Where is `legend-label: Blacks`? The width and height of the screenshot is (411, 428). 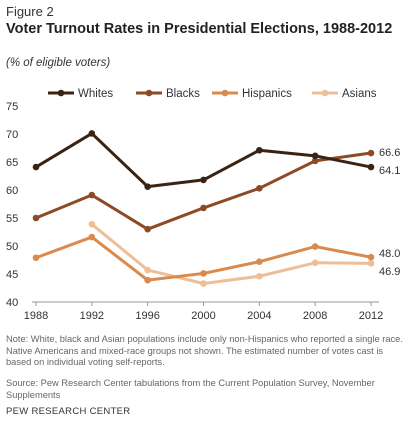 legend-label: Blacks is located at coordinates (183, 94).